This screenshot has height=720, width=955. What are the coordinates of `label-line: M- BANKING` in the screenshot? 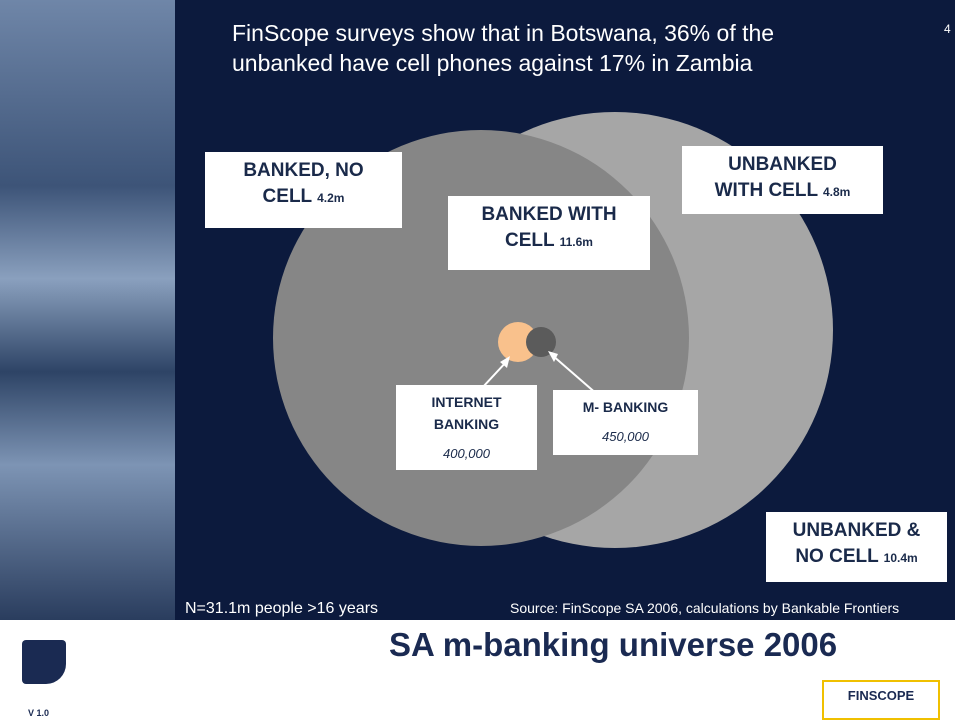 It's located at (625, 407).